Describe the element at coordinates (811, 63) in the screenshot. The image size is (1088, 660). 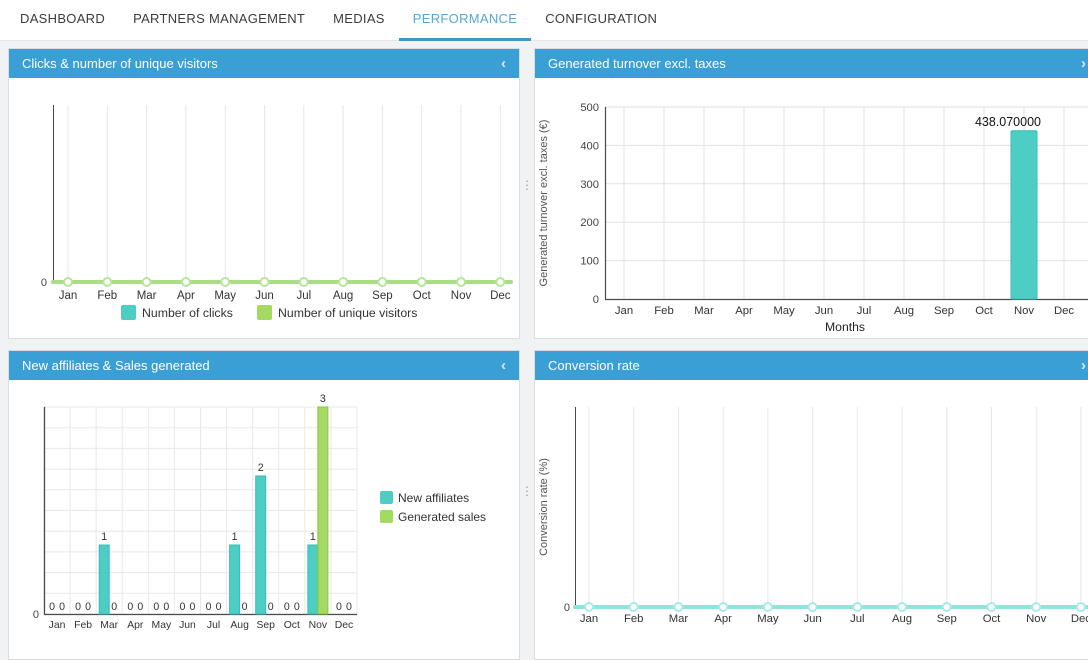
I see `panel-header-turnover: Generated turnover excl. taxes ›` at that location.